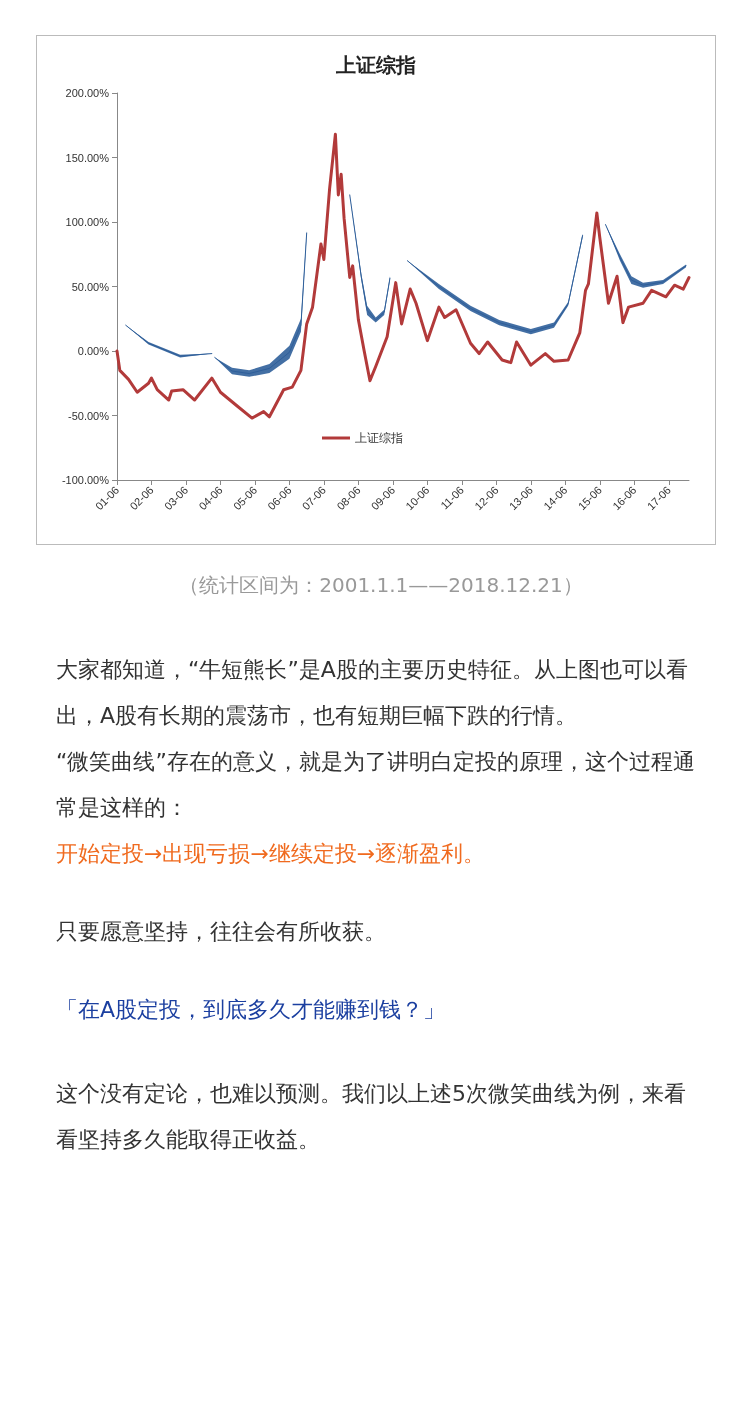 This screenshot has height=1426, width=750. Describe the element at coordinates (87, 157) in the screenshot. I see `y-tick-label: 150.00%` at that location.